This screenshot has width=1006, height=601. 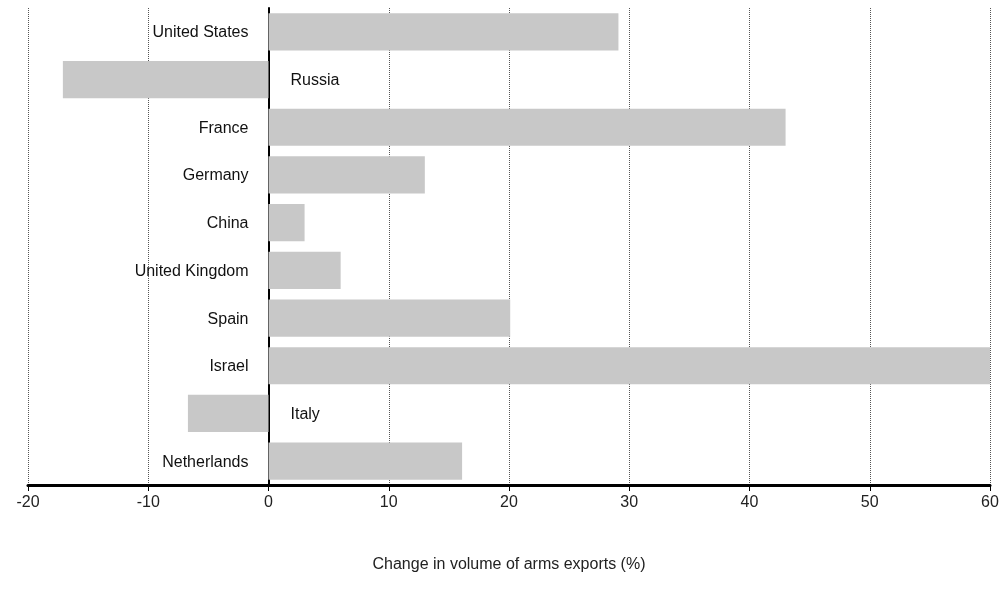 I want to click on y-tick-label: United Kingdom, so click(x=191, y=270).